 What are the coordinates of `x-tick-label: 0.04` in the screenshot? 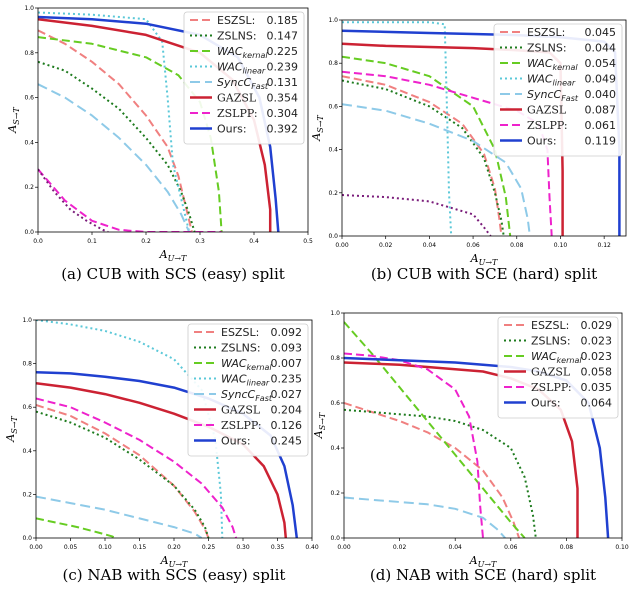 It's located at (456, 547).